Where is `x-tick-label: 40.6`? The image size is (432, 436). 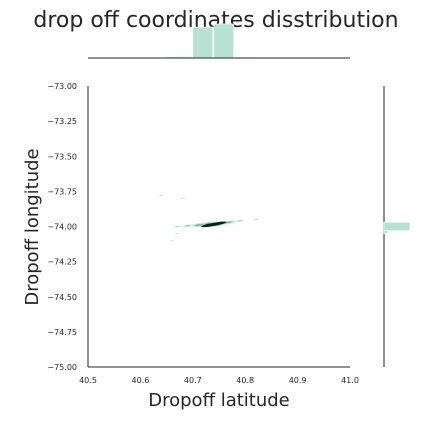
x-tick-label: 40.6 is located at coordinates (140, 380).